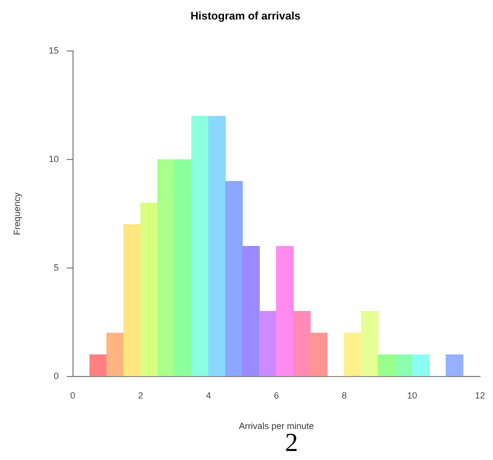  Describe the element at coordinates (479, 395) in the screenshot. I see `x-tick-label: 12` at that location.